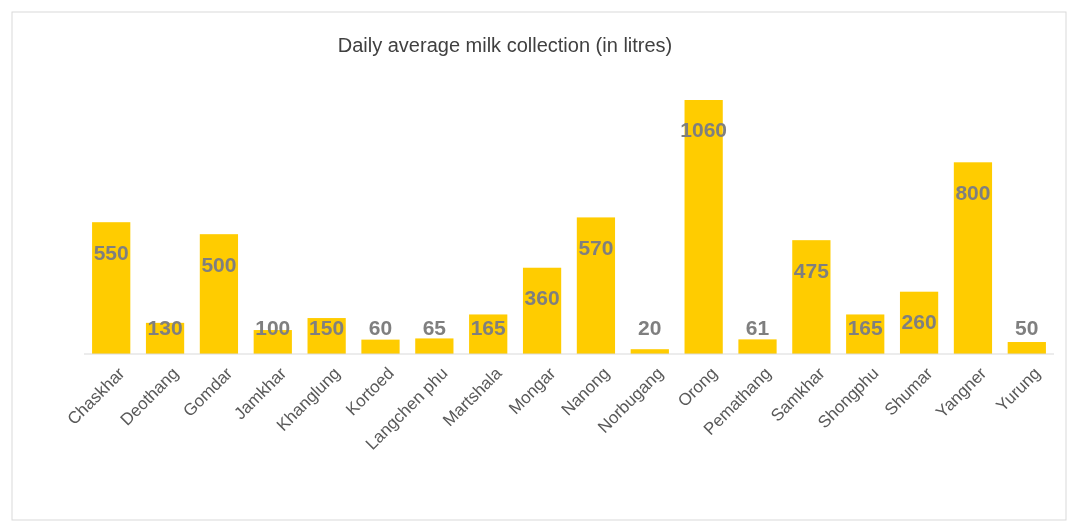 The height and width of the screenshot is (528, 1078). Describe the element at coordinates (811, 270) in the screenshot. I see `data-label: 475` at that location.